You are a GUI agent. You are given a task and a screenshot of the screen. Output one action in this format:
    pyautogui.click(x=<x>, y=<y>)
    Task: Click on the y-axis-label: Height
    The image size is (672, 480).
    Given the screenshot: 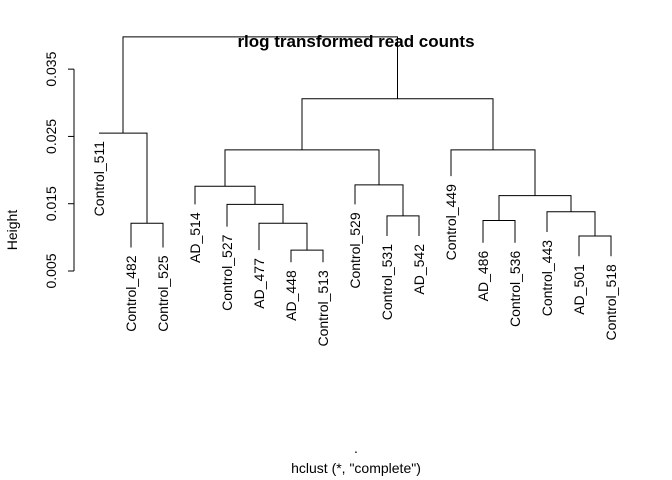 What is the action you would take?
    pyautogui.click(x=12, y=230)
    